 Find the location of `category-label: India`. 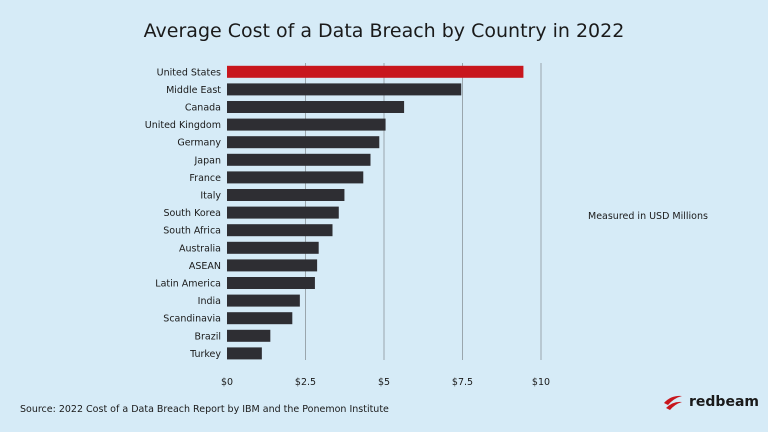

category-label: India is located at coordinates (209, 301).